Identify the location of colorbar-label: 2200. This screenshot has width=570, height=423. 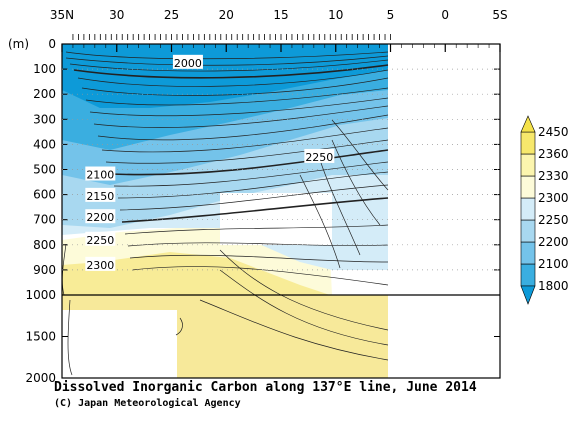
(553, 242).